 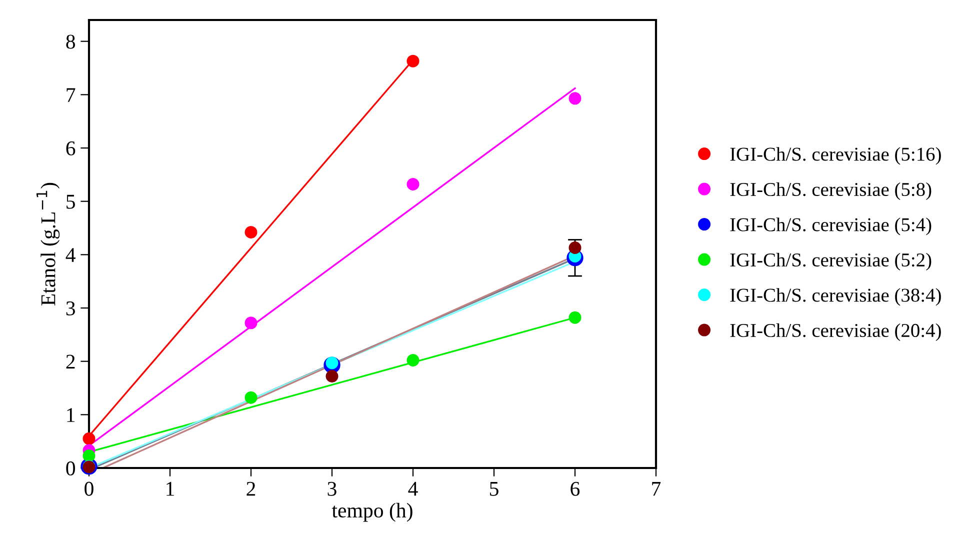 I want to click on y-tick-label: 8, so click(x=71, y=41).